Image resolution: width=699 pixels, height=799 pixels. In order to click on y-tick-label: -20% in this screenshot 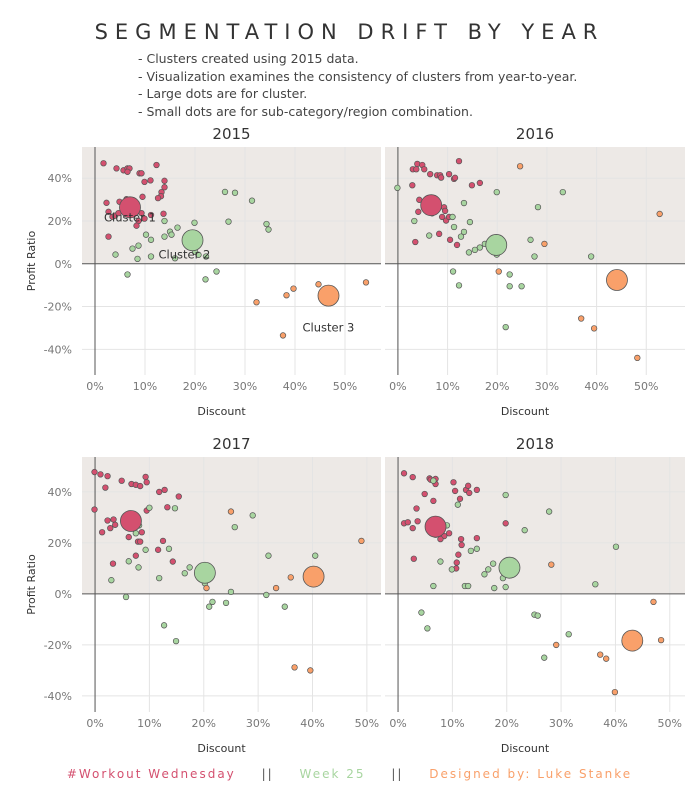, I will do `click(58, 645)`.